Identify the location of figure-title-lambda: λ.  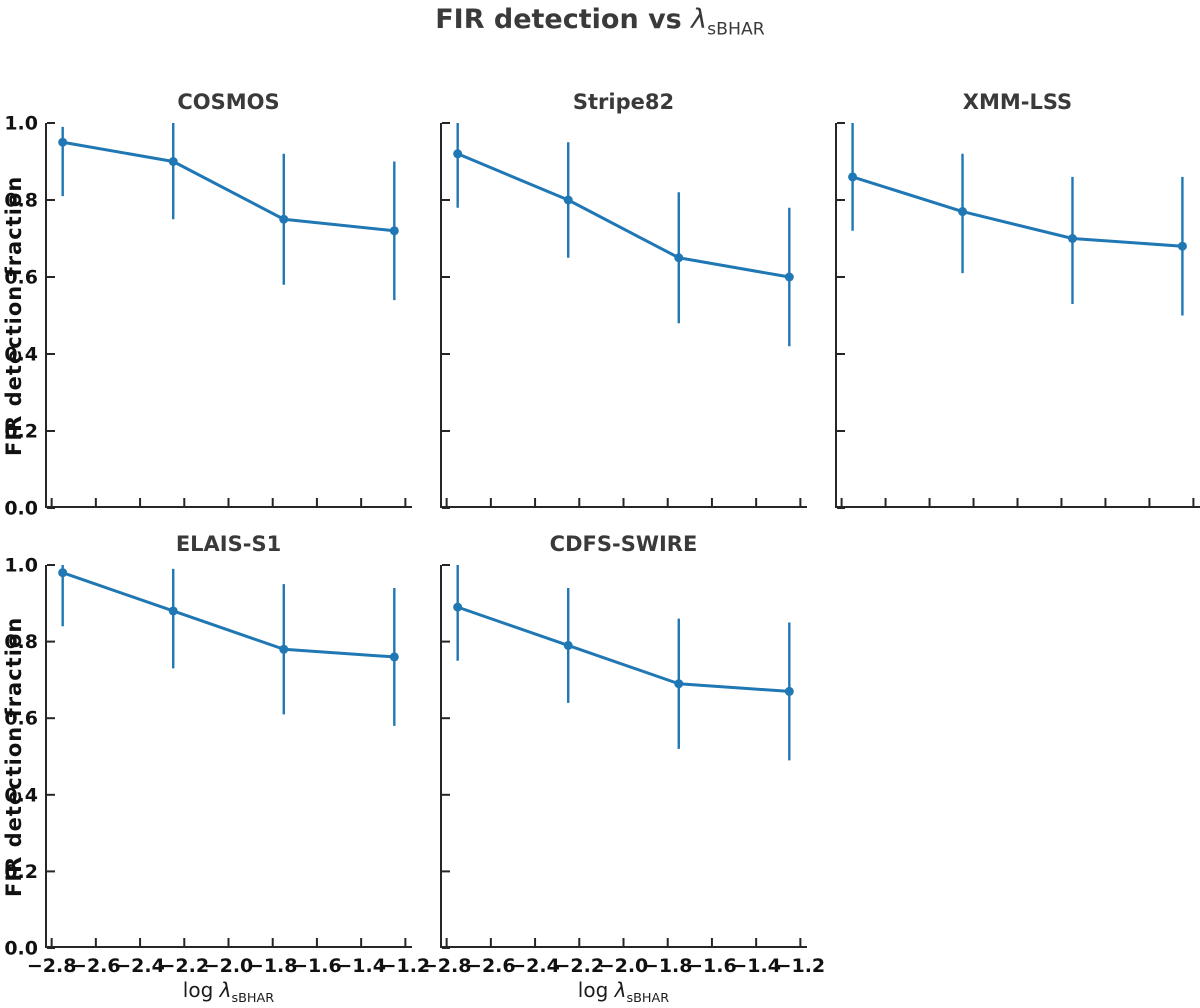
(699, 19).